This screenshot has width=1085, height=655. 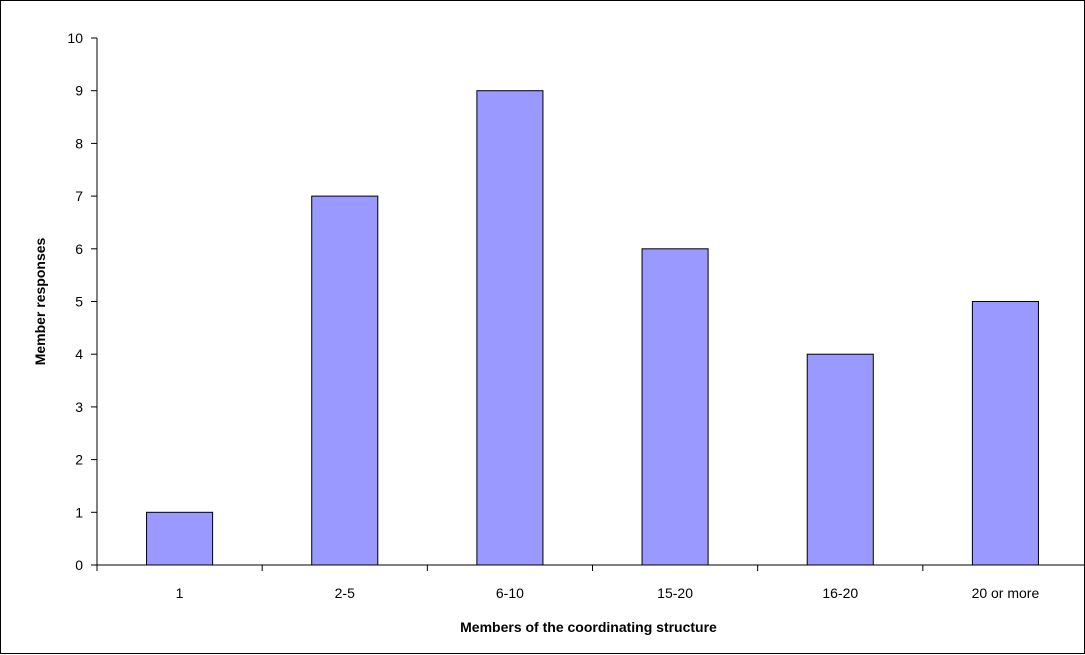 What do you see at coordinates (840, 593) in the screenshot?
I see `x-tick-label: 16-20` at bounding box center [840, 593].